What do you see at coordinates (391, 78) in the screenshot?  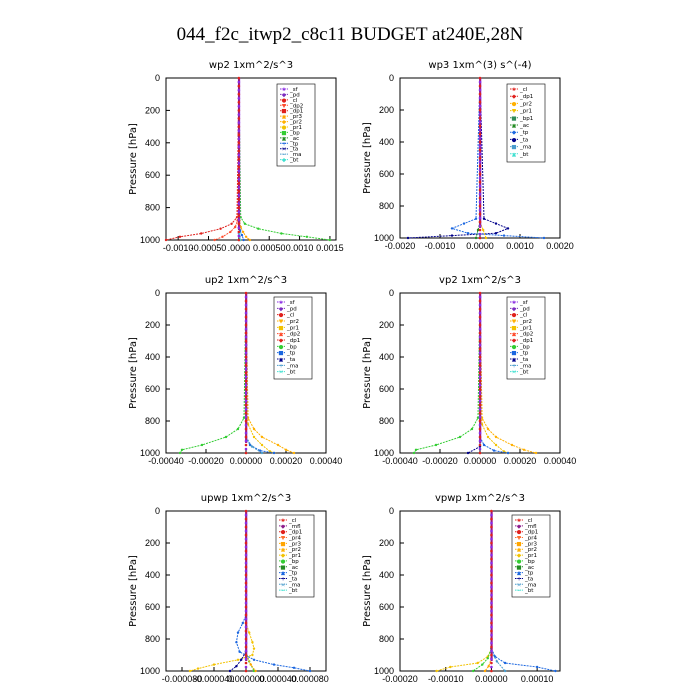 I see `y-tick-label: 0` at bounding box center [391, 78].